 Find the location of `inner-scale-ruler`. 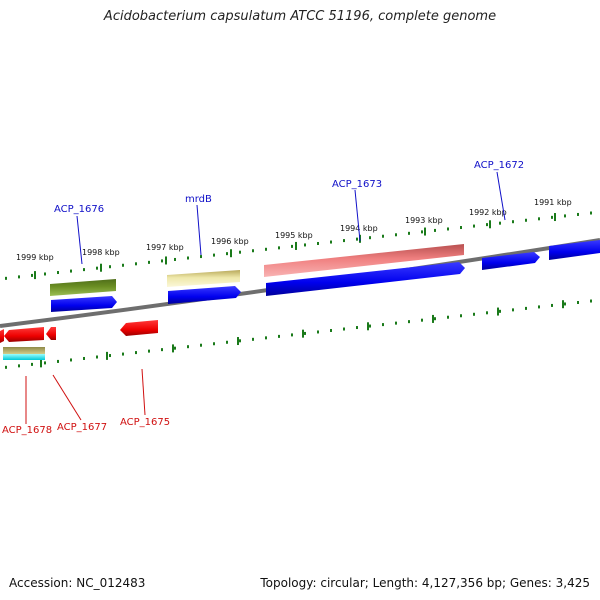

inner-scale-ruler is located at coordinates (298, 334).